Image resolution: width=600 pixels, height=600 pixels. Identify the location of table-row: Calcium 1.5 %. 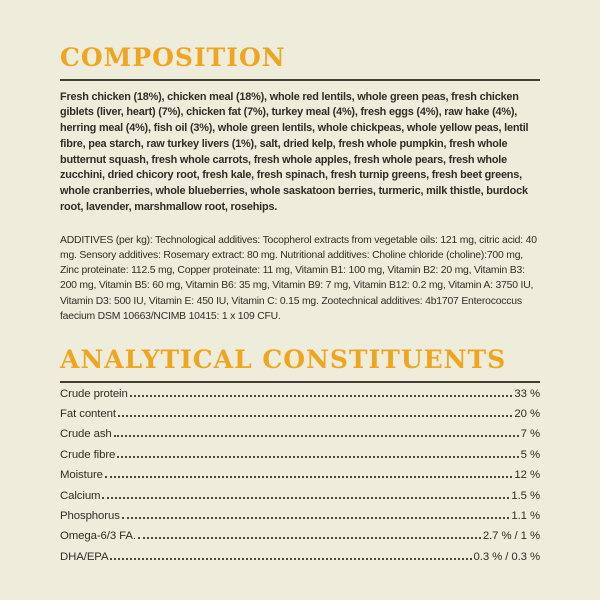
(300, 500).